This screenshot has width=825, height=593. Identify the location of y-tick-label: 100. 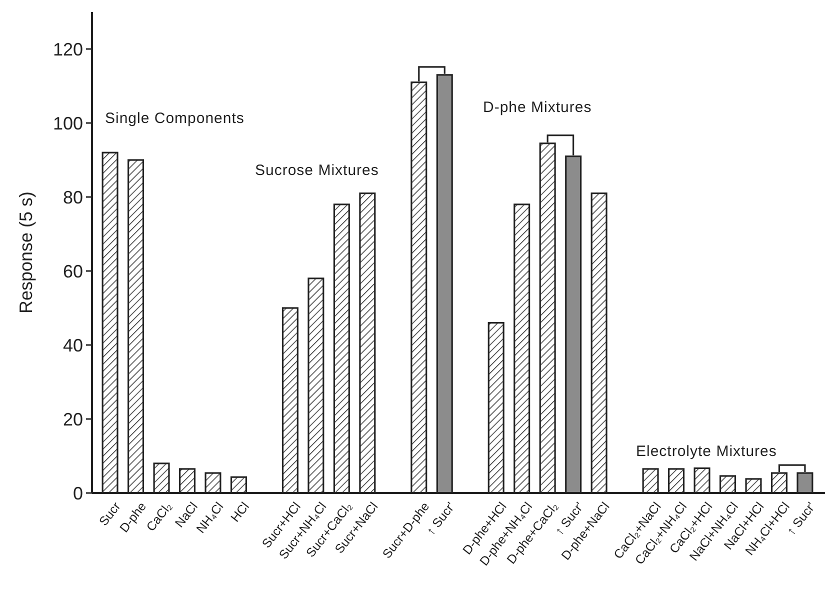
(67, 123).